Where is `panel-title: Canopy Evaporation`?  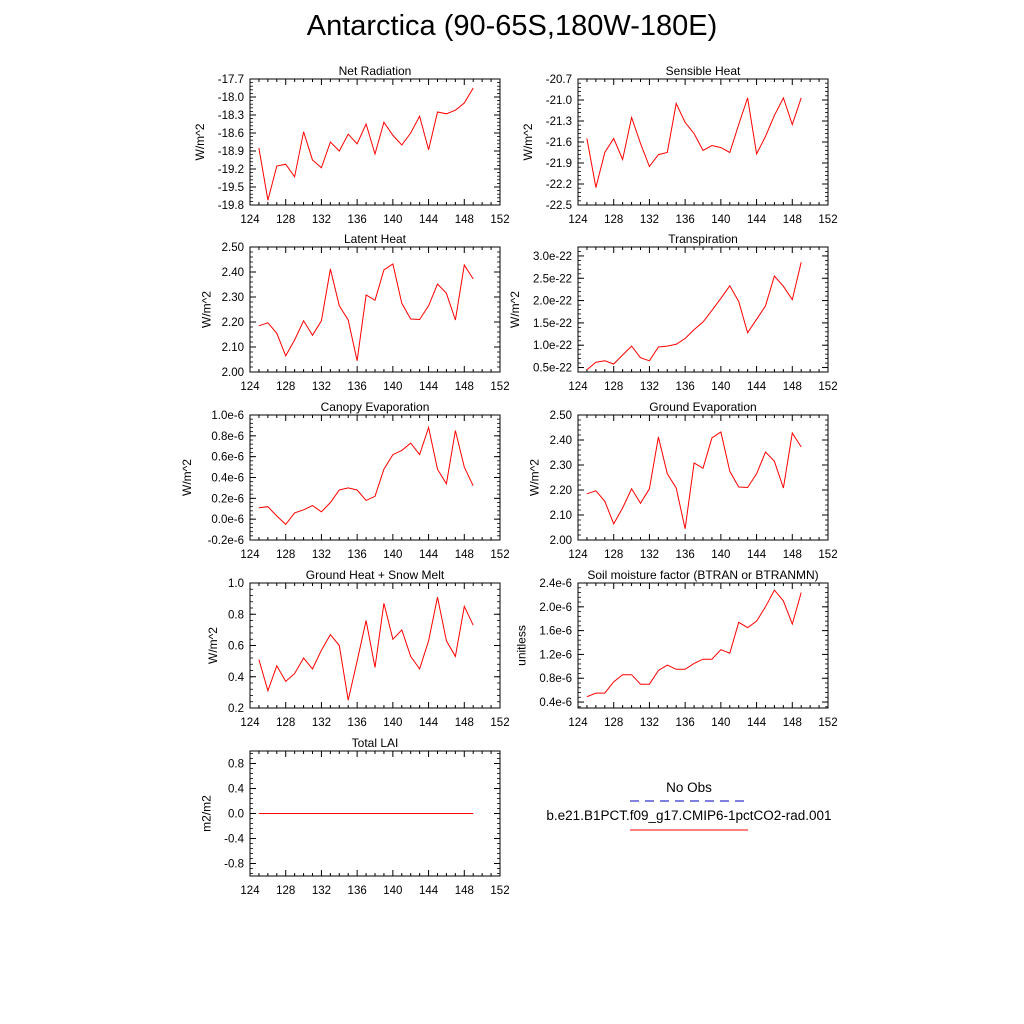 panel-title: Canopy Evaporation is located at coordinates (375, 407).